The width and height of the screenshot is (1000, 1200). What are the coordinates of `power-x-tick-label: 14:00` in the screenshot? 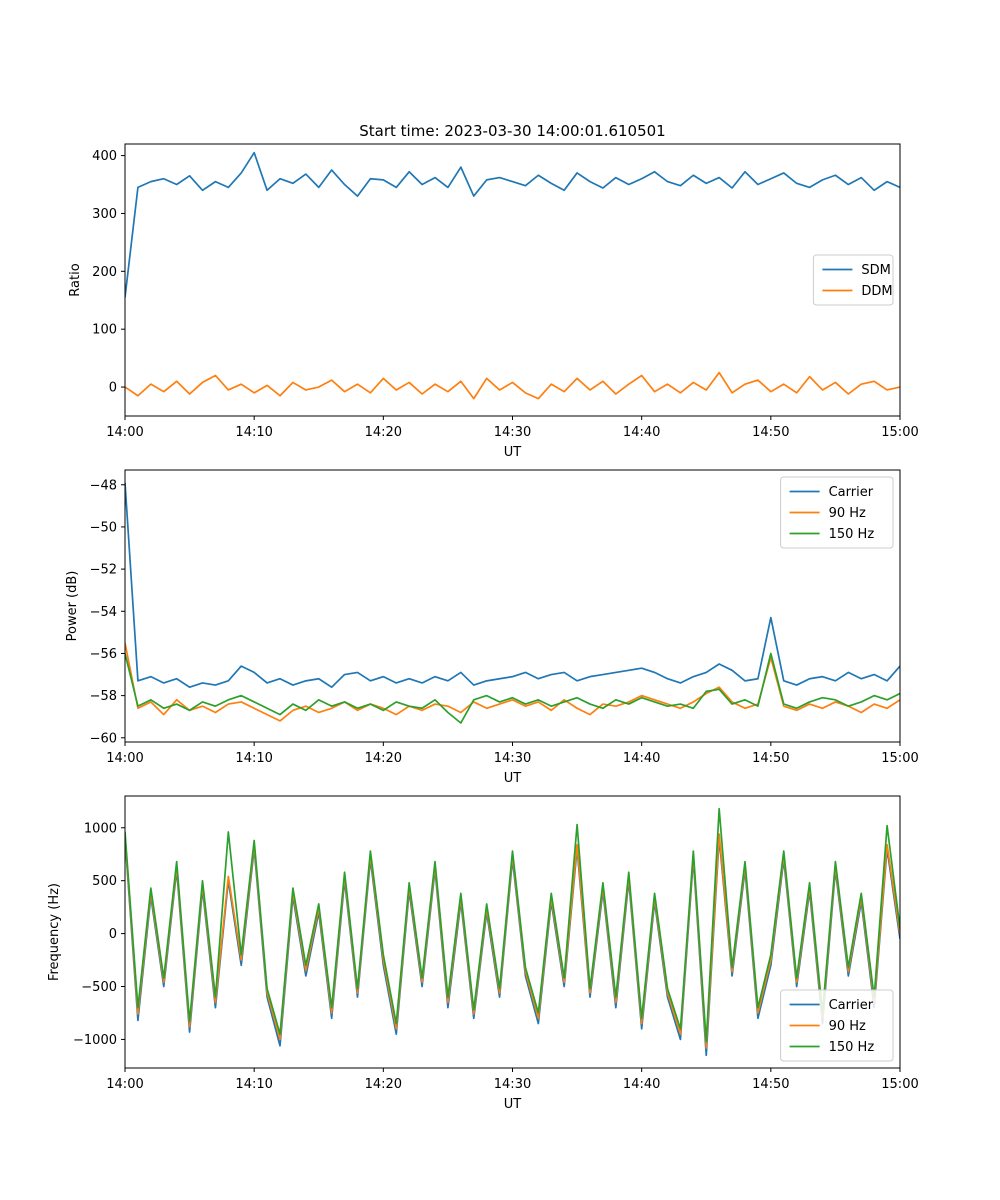 It's located at (124, 758).